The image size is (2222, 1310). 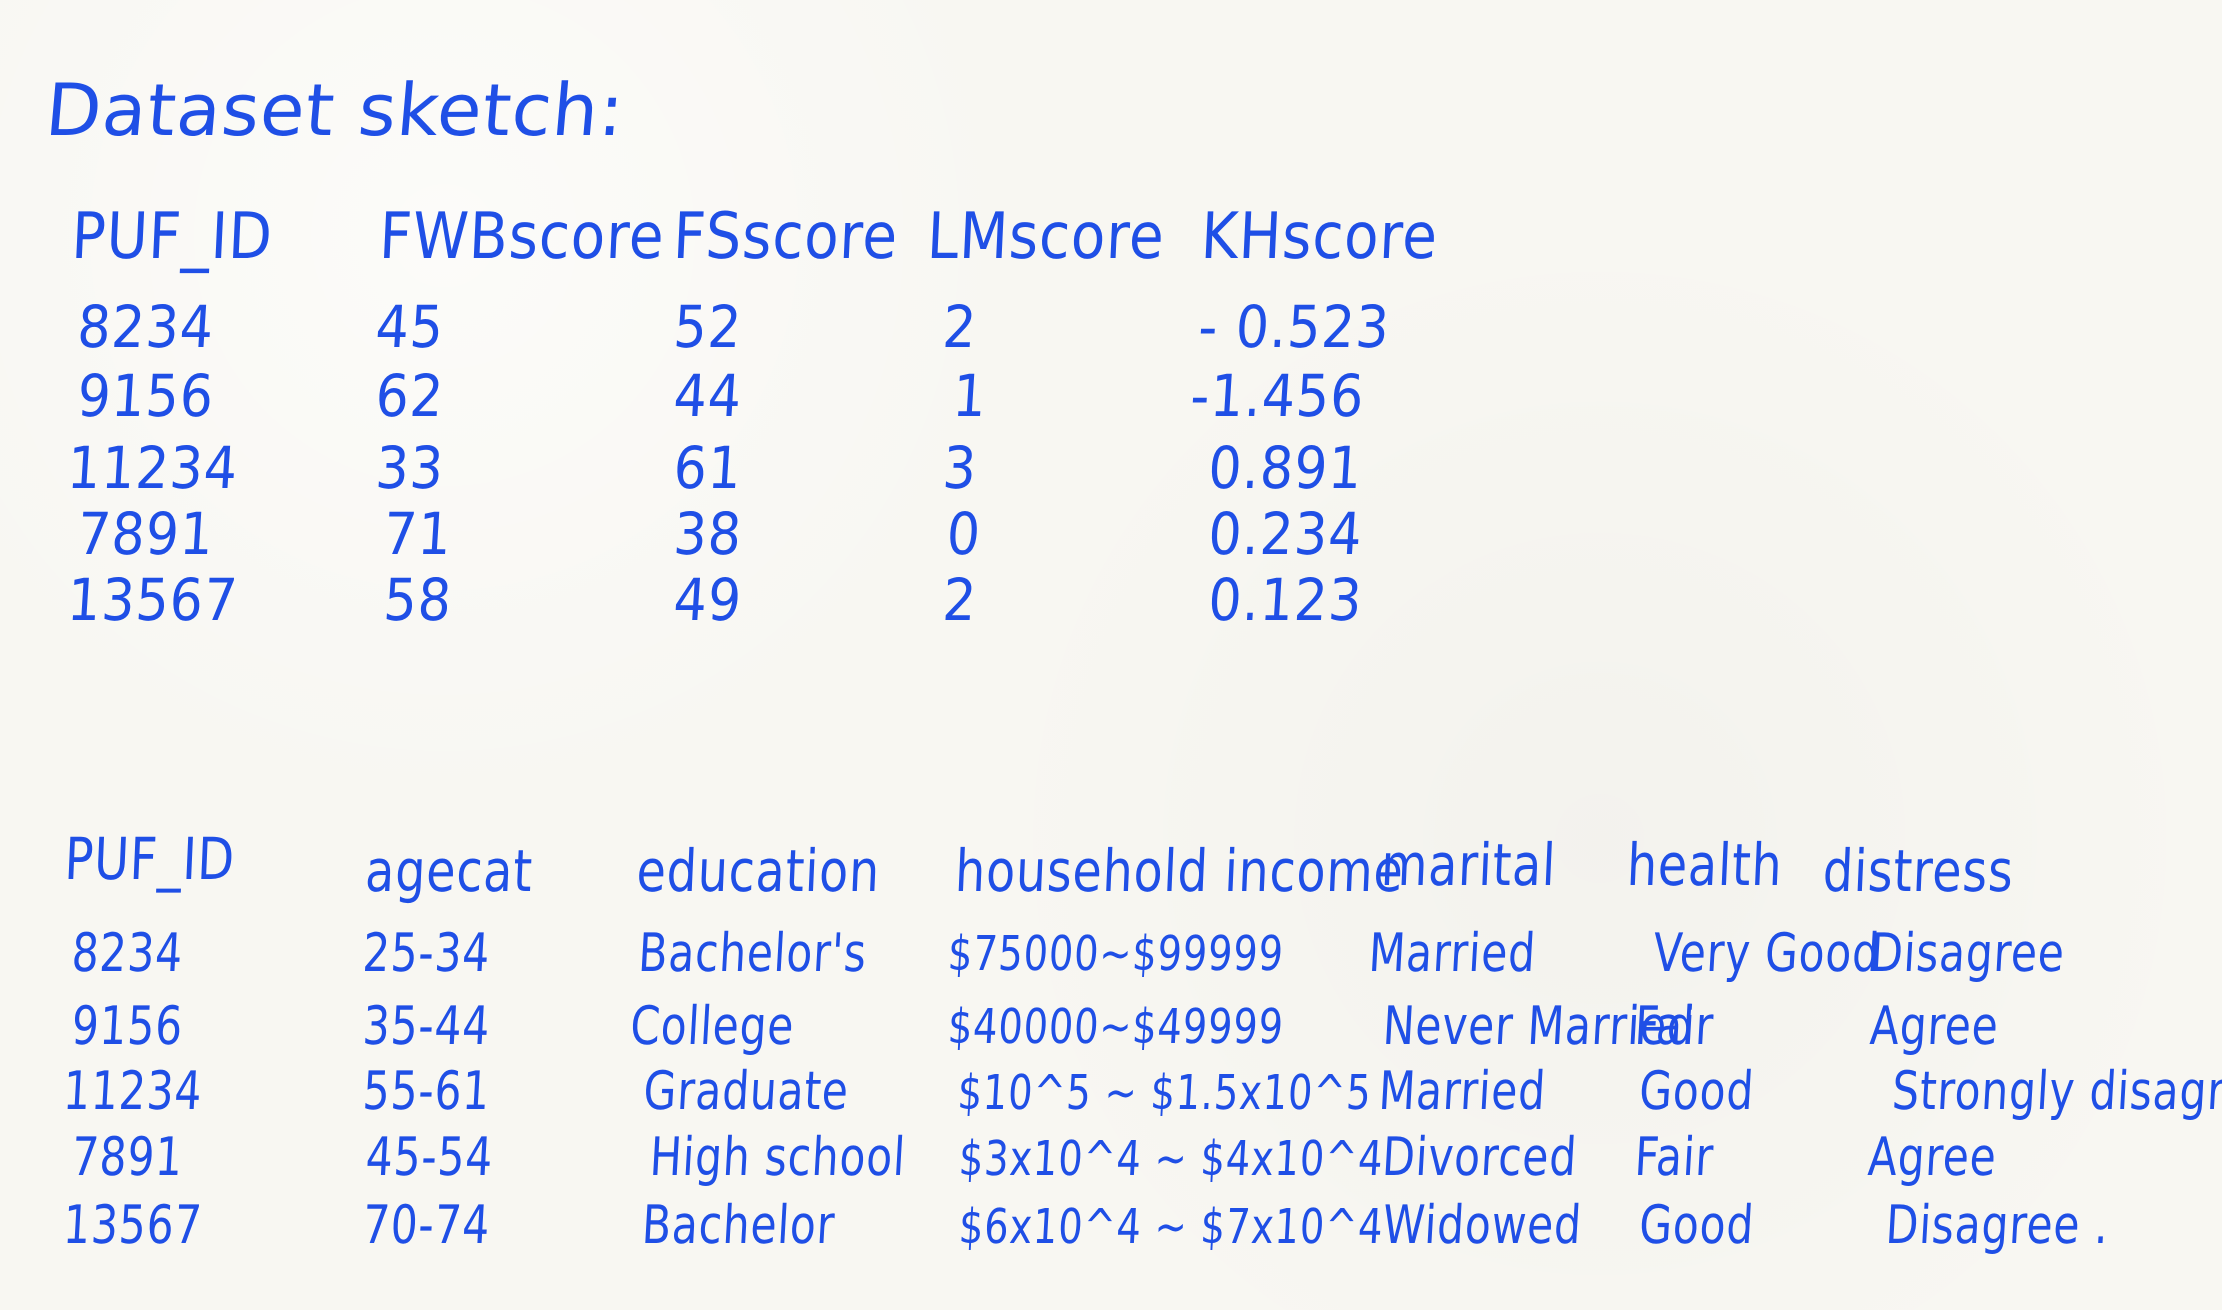 I want to click on household-income-cell: $6x10^4 ~ $7x10^4, so click(x=1170, y=1227).